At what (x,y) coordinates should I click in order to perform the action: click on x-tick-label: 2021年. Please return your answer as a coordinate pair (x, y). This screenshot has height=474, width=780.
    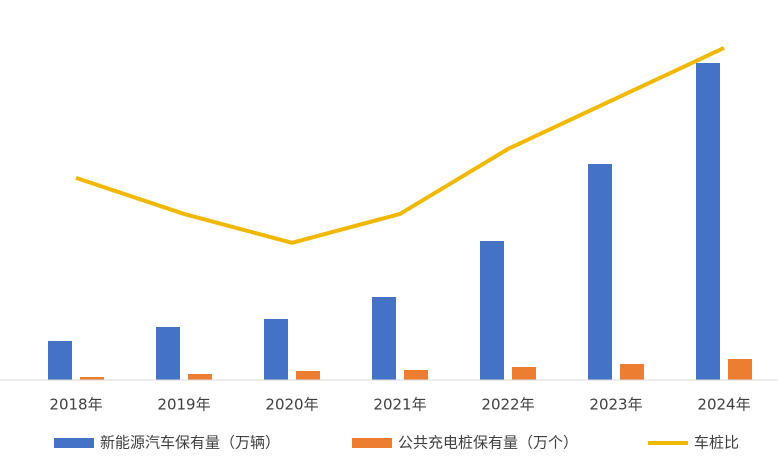
    Looking at the image, I should click on (399, 405).